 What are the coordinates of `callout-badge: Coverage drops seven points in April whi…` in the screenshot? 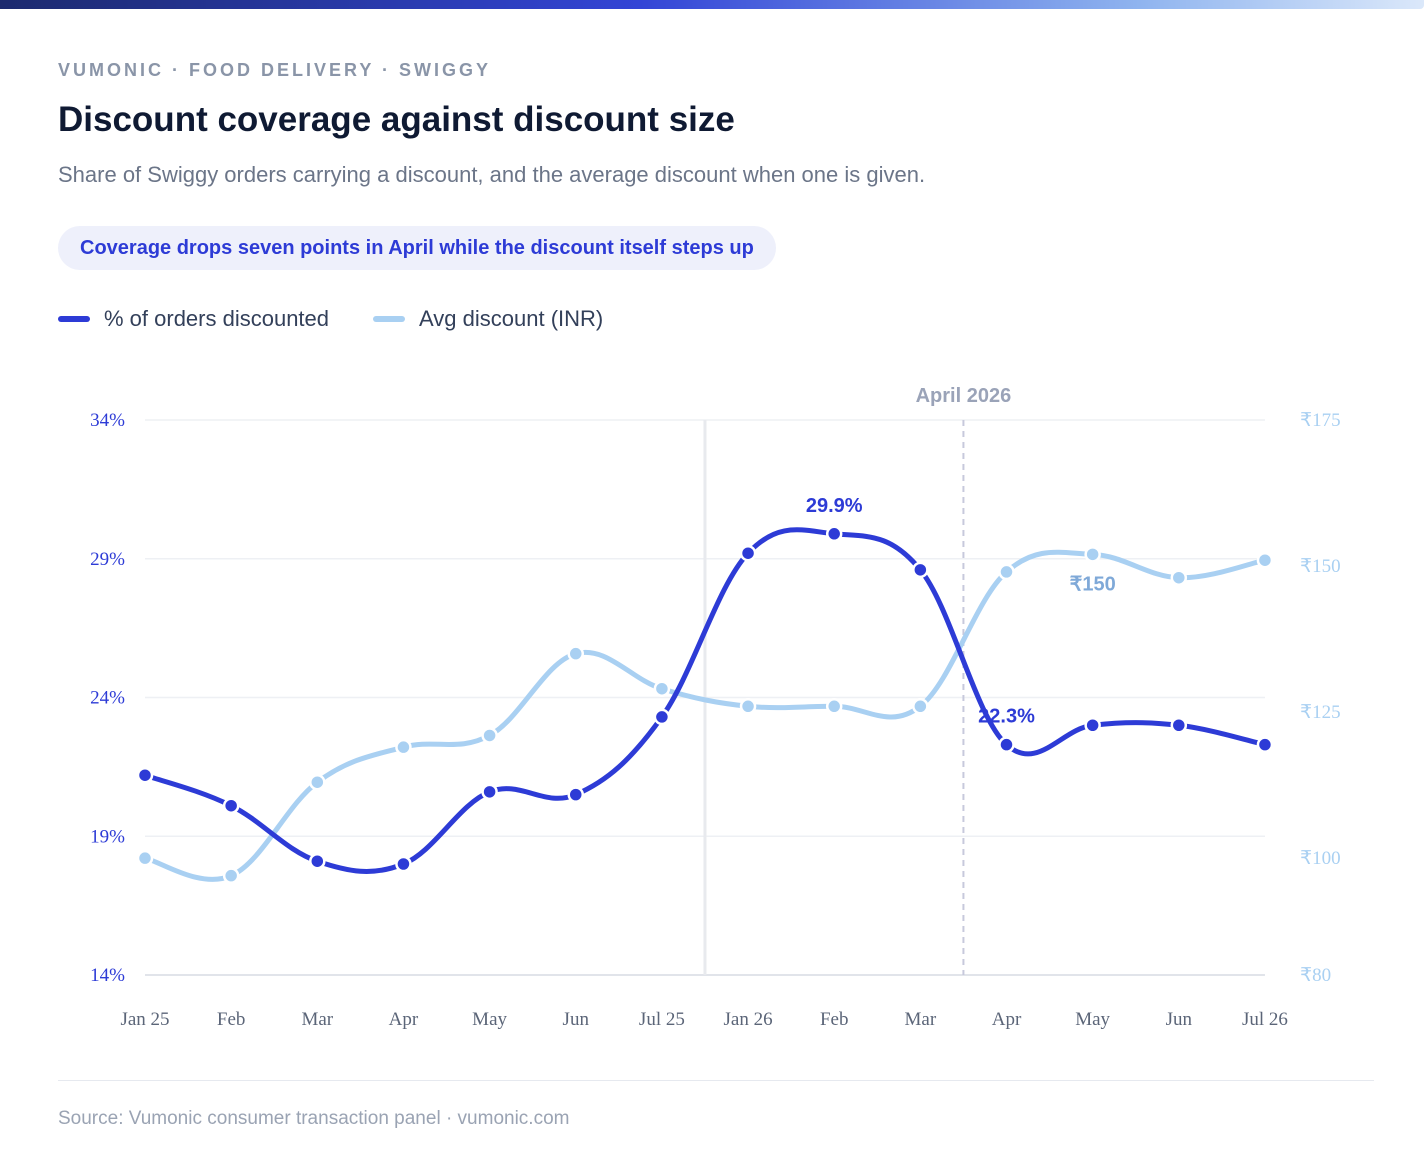 It's located at (417, 248).